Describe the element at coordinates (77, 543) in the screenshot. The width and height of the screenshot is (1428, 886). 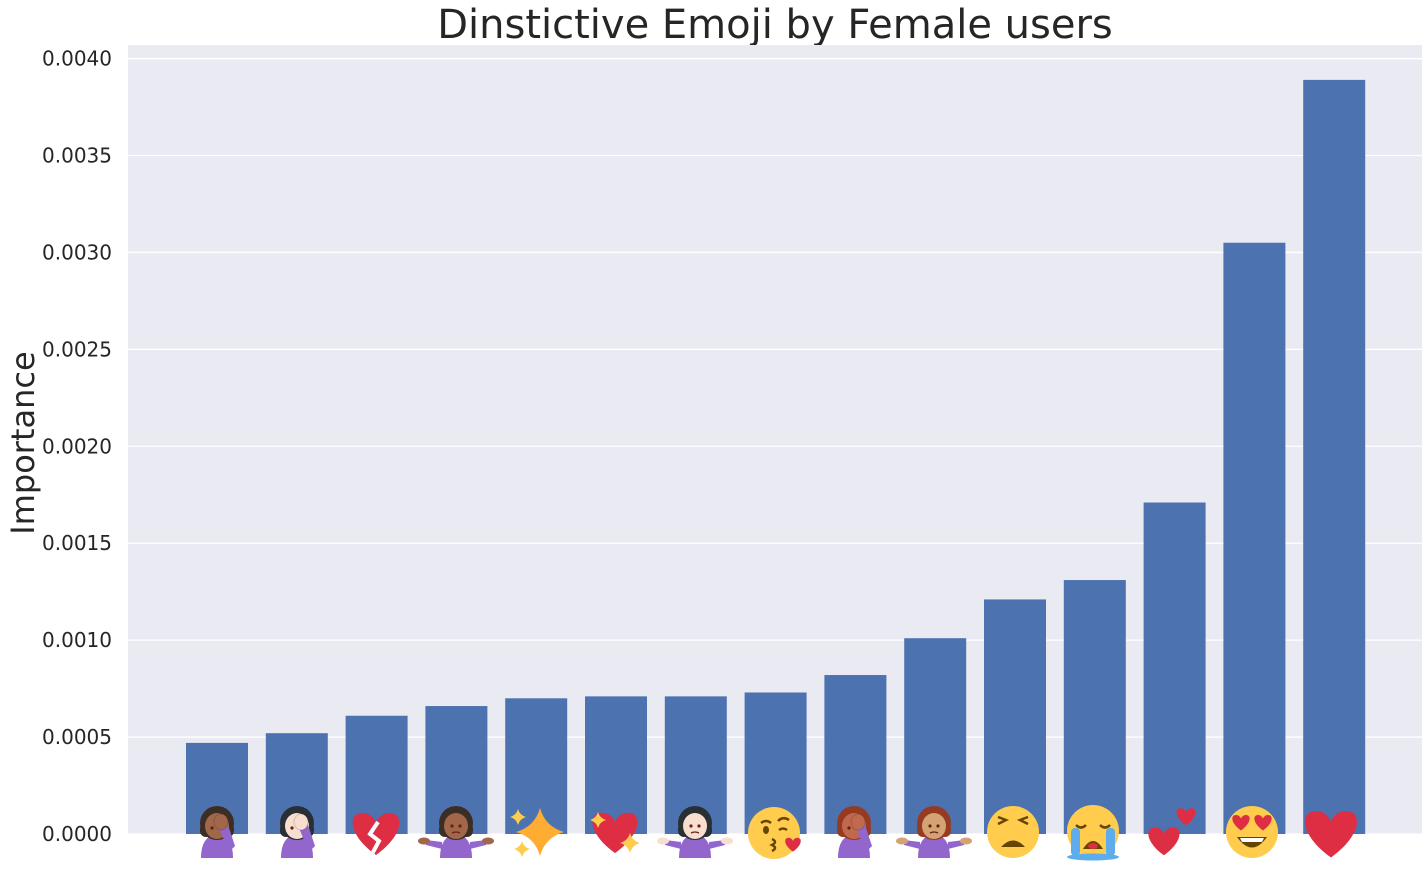
I see `y-tick-label: 0.0015` at that location.